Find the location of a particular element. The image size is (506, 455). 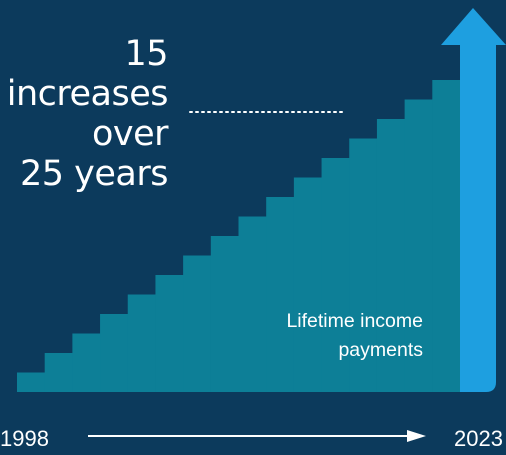

timeline-arrow is located at coordinates (257, 436).